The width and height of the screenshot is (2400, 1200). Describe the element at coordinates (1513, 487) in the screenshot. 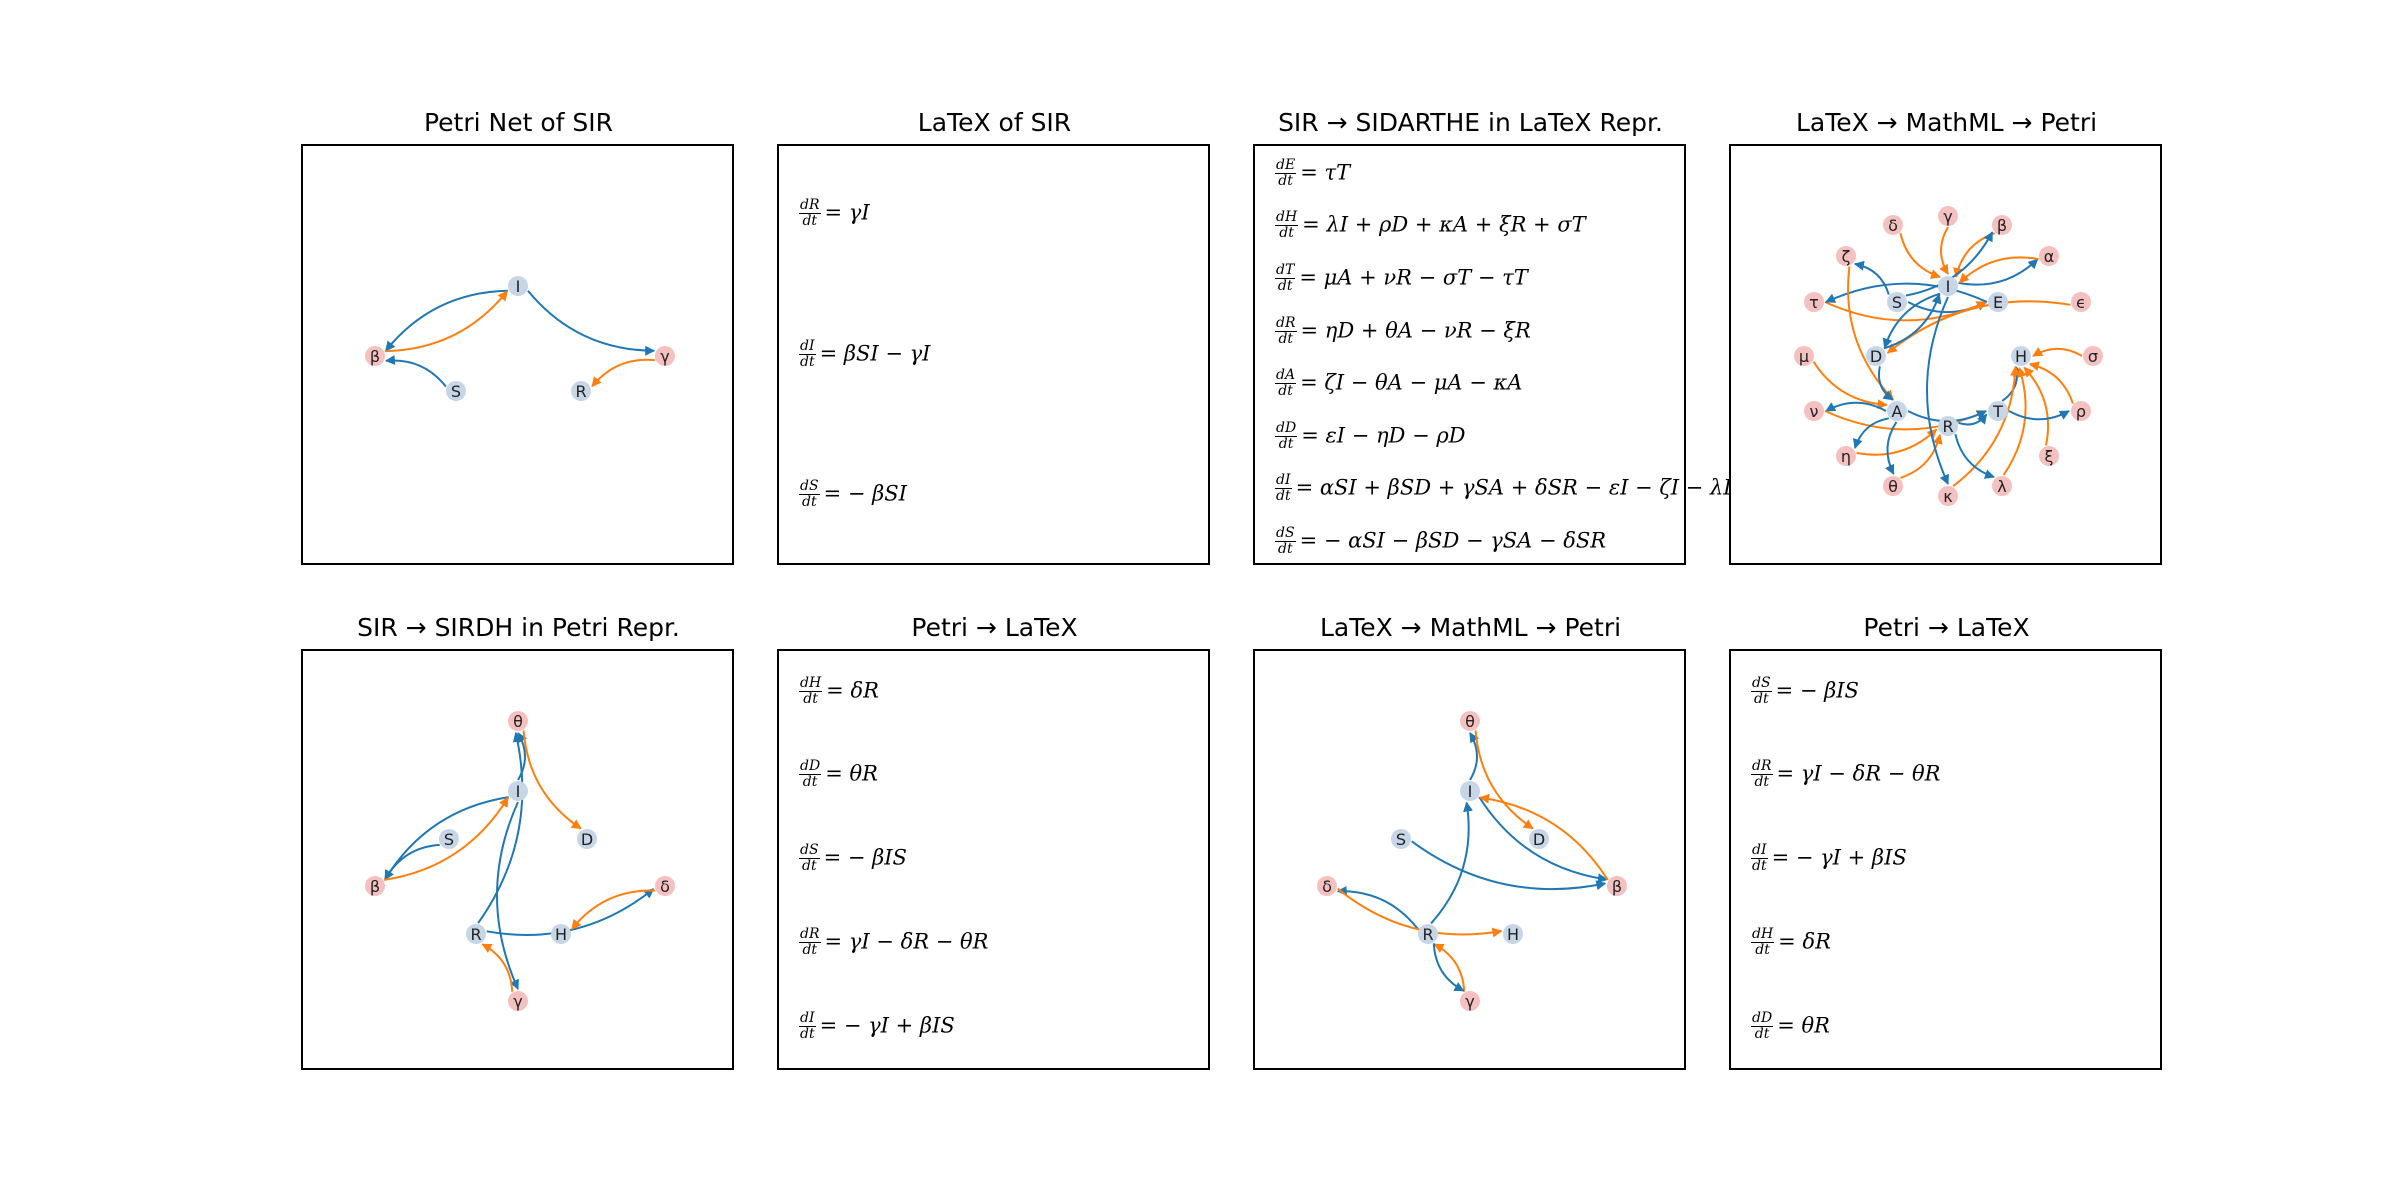

I see `equation-rhs: = αSI + βSD + γSA + δSR − εI − ζI − λI` at that location.